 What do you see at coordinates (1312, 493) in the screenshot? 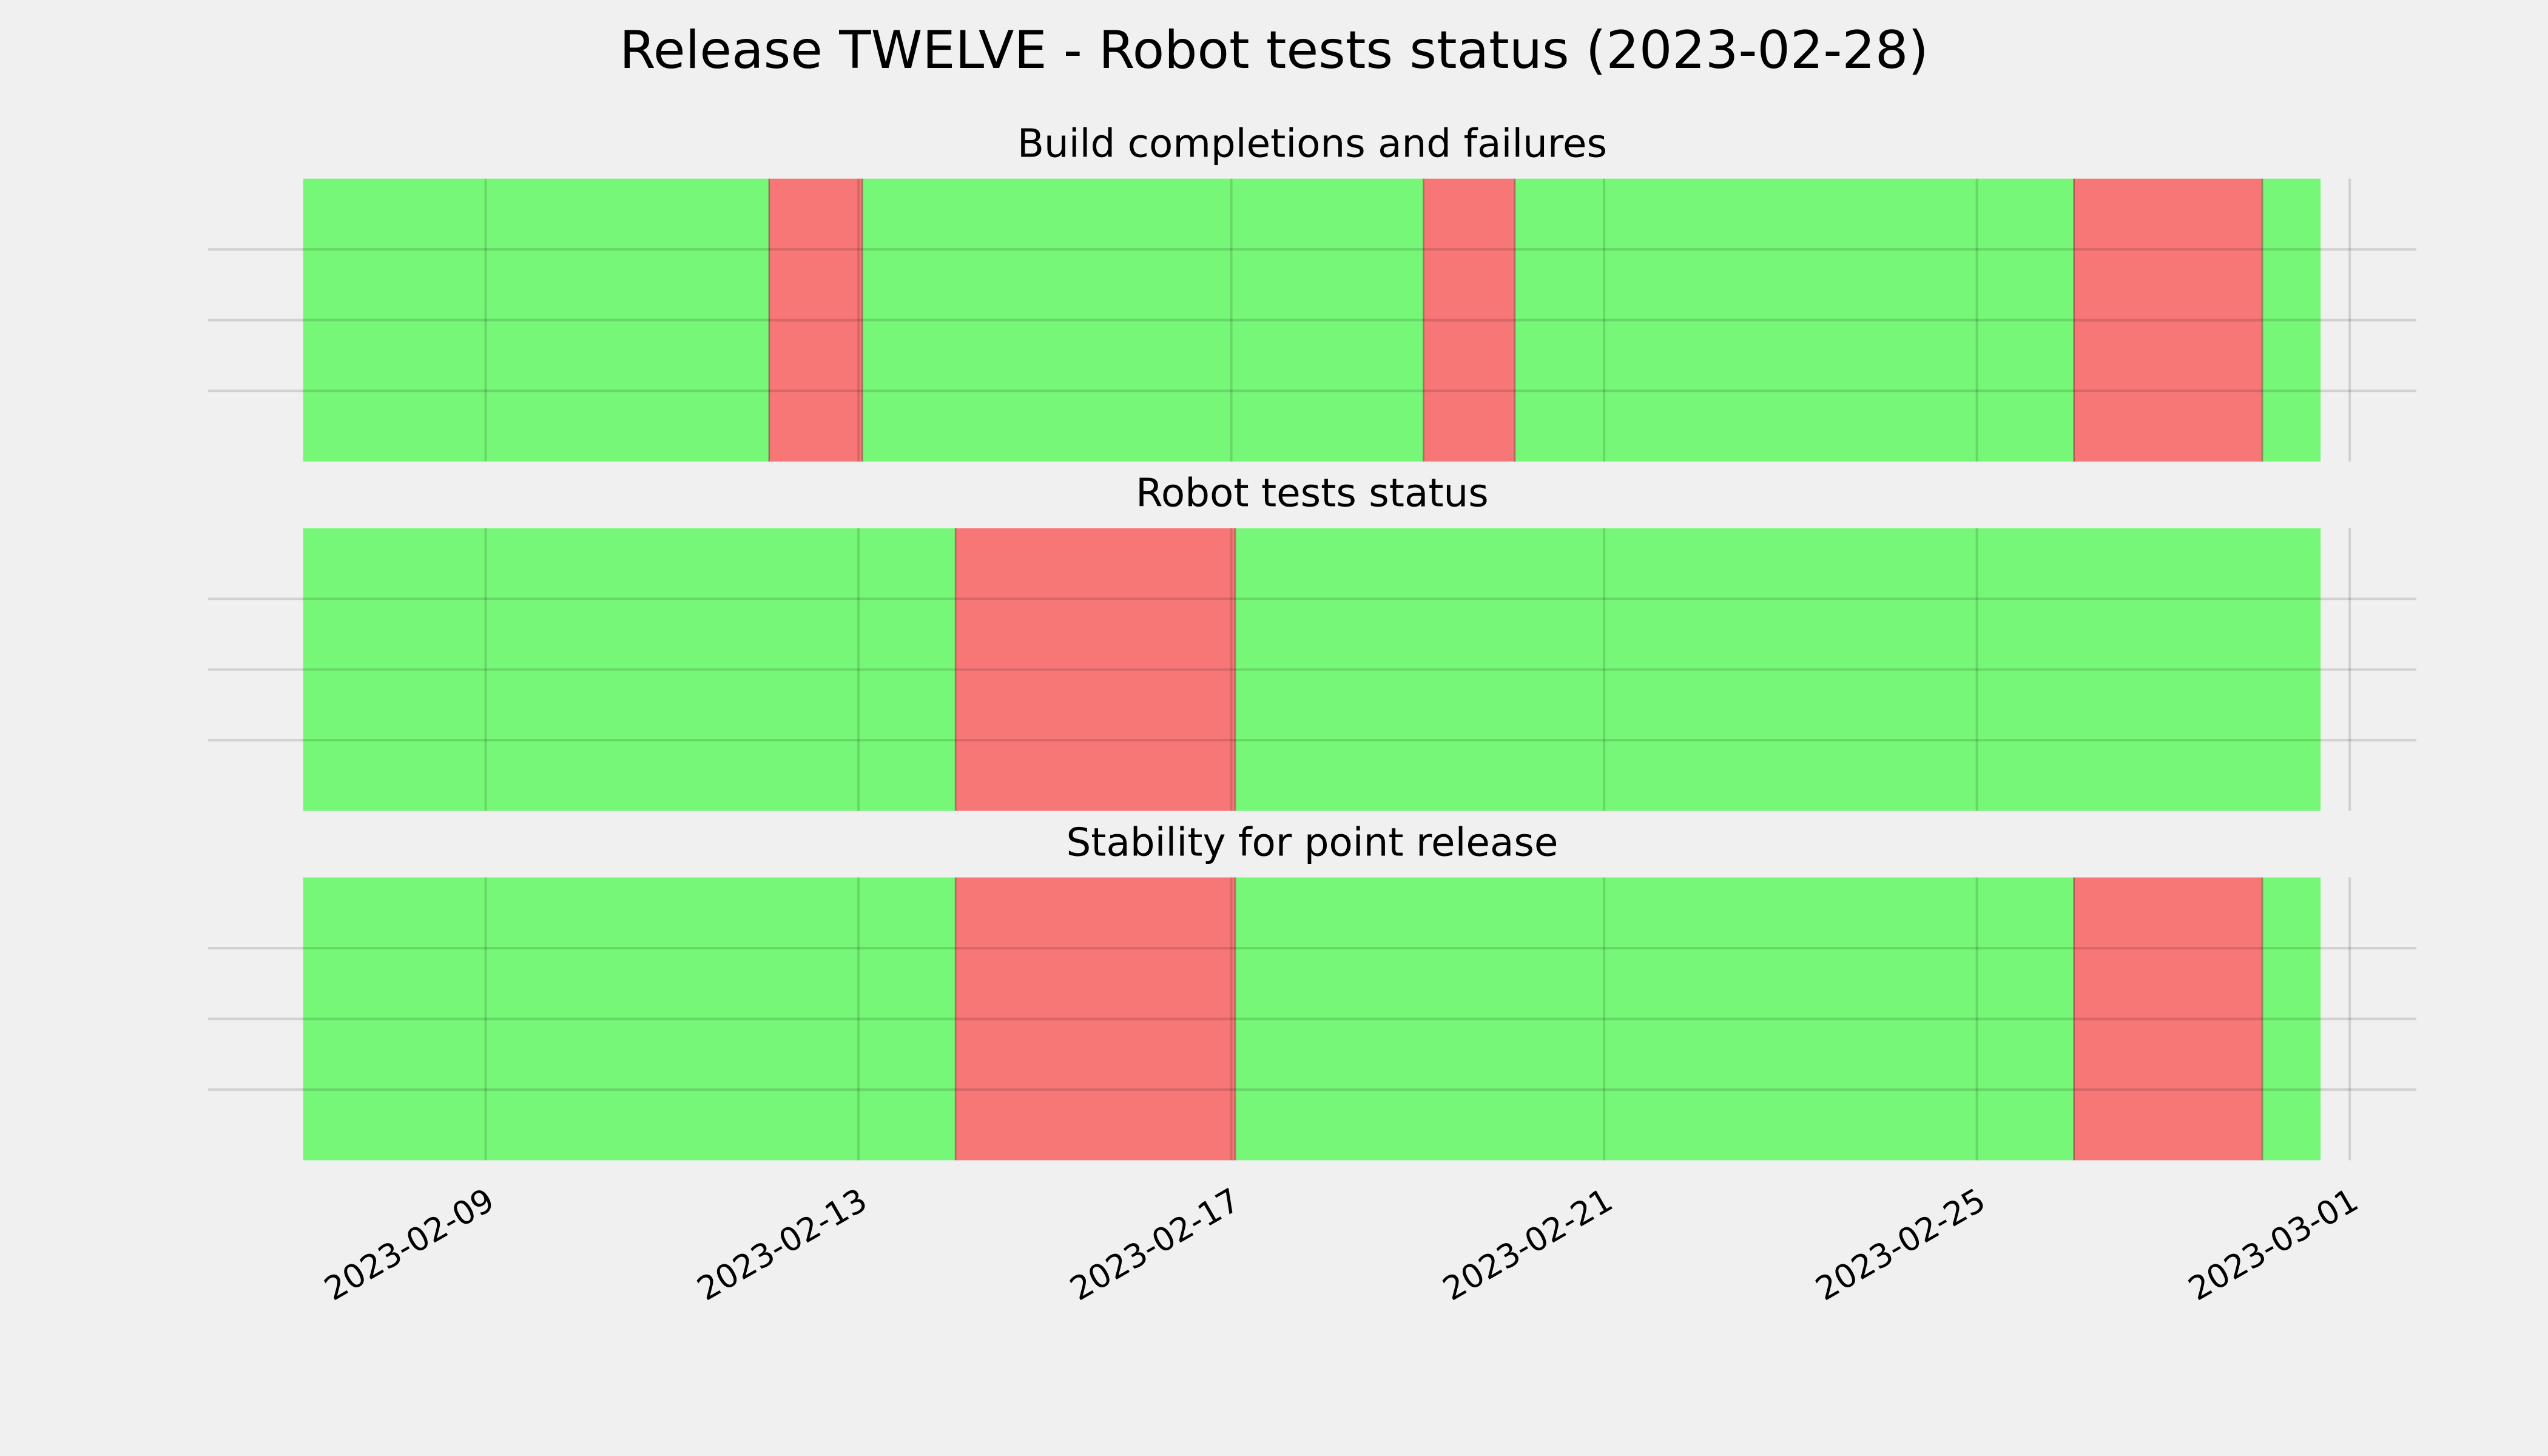
I see `subplot-title: Robot tests status` at bounding box center [1312, 493].